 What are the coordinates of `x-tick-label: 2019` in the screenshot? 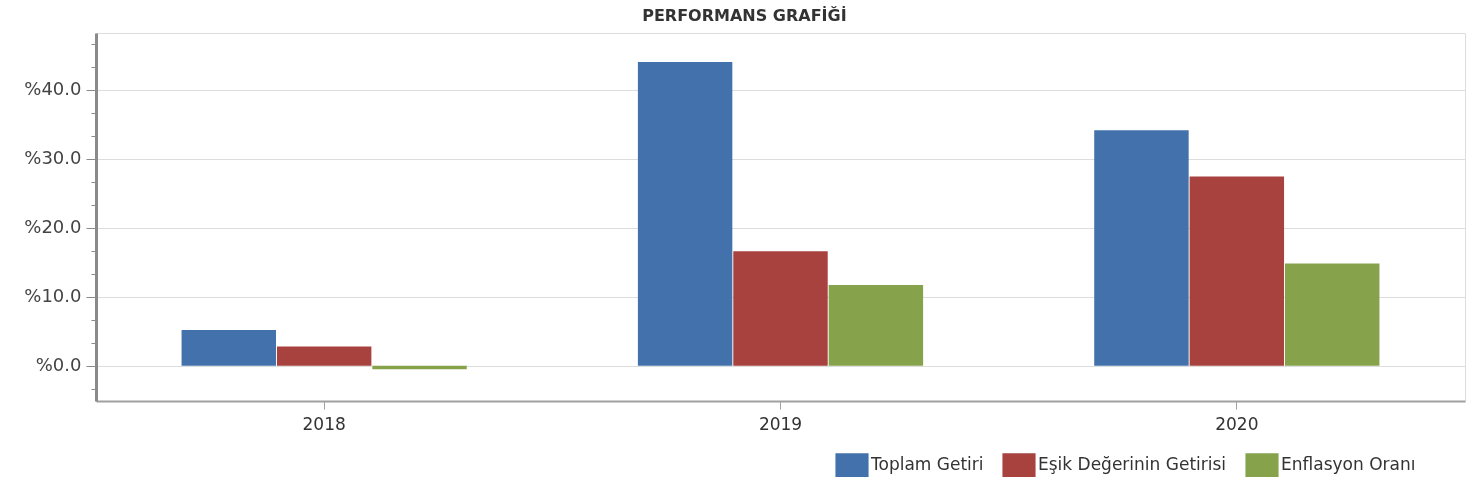 It's located at (780, 423).